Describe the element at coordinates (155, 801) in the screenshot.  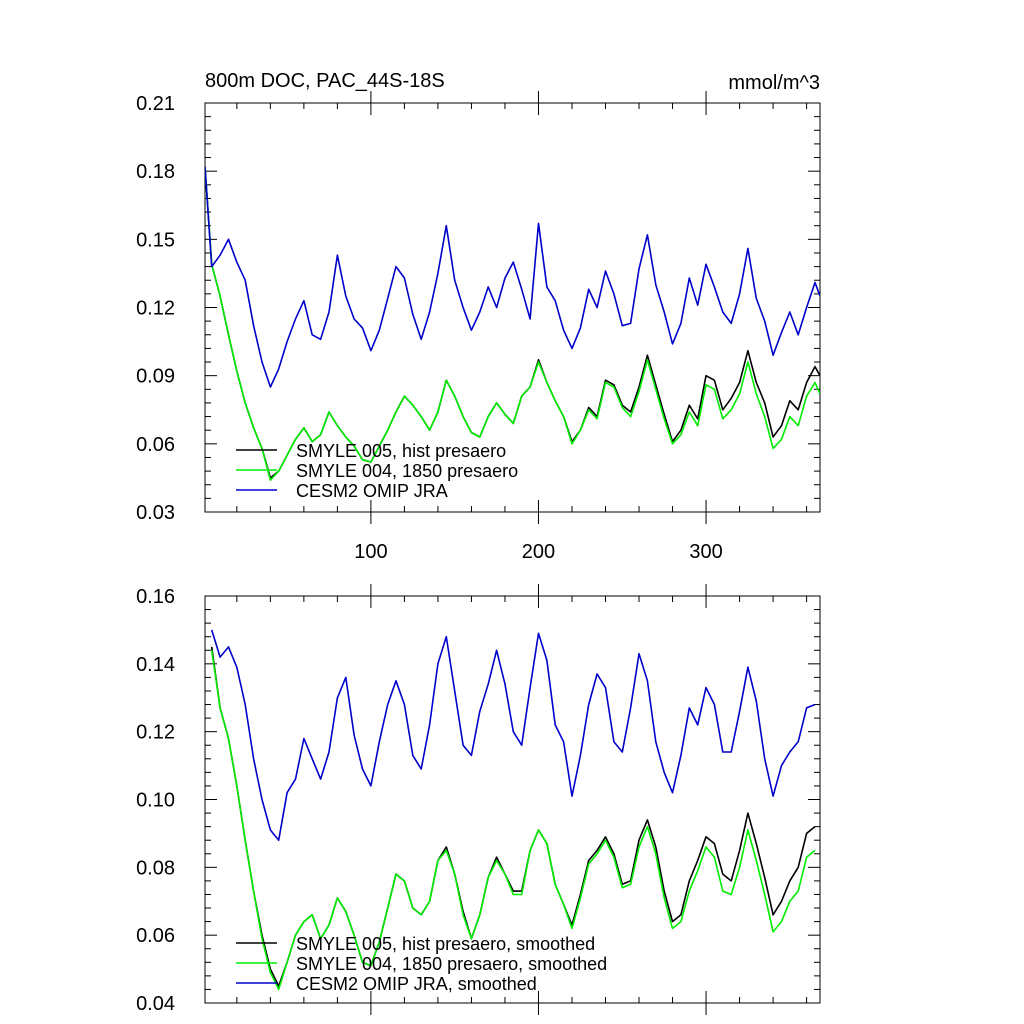
I see `y-tick-label: 0.10` at that location.